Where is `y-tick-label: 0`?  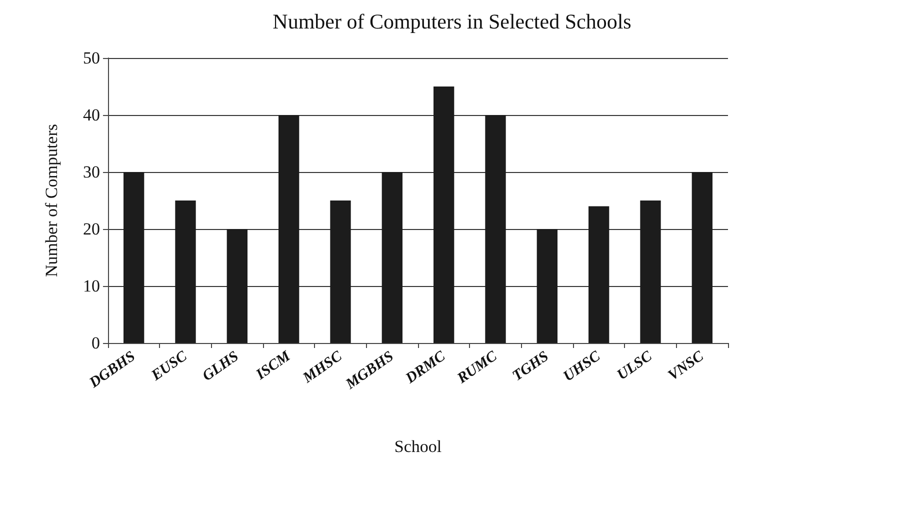
y-tick-label: 0 is located at coordinates (96, 343).